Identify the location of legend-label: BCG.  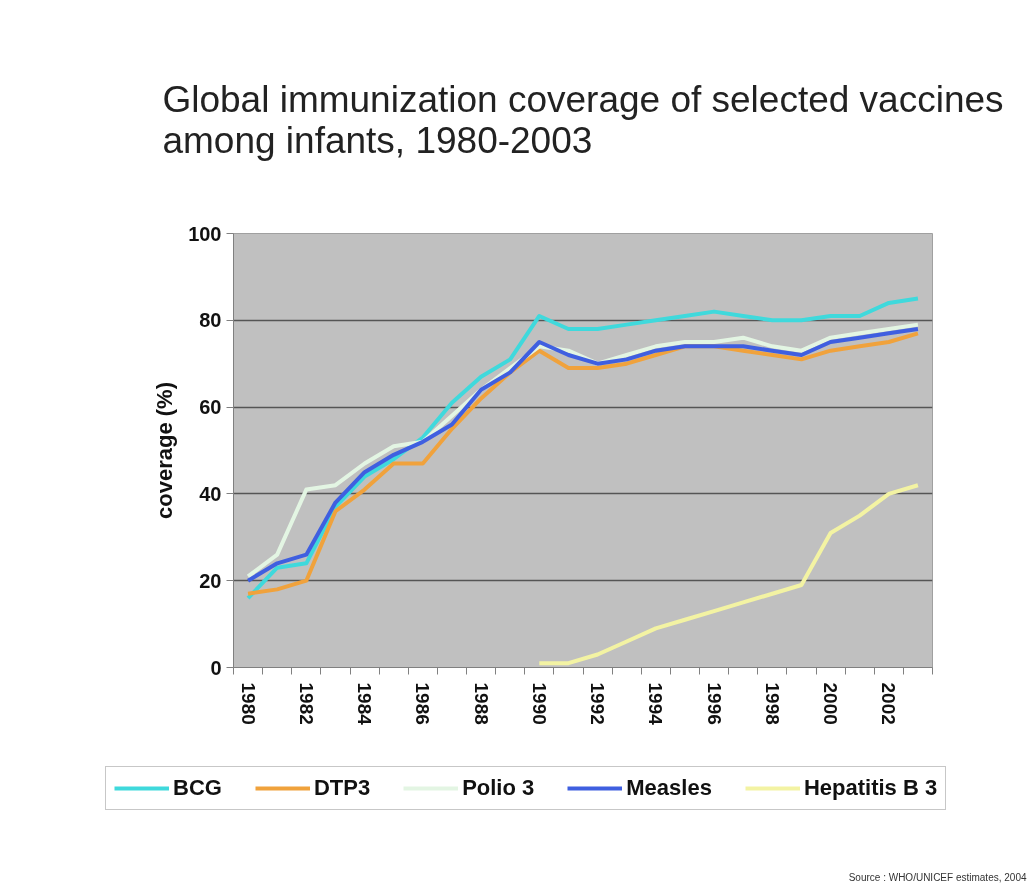
(197, 788).